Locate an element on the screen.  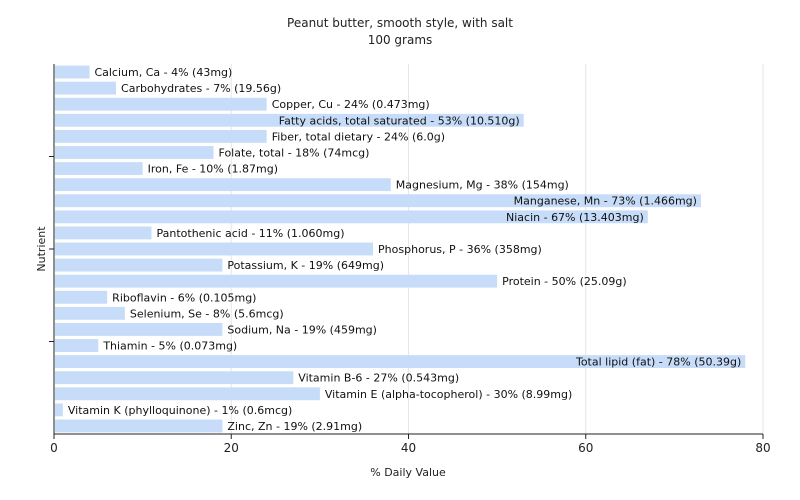
x-tick-label: 40 is located at coordinates (408, 448).